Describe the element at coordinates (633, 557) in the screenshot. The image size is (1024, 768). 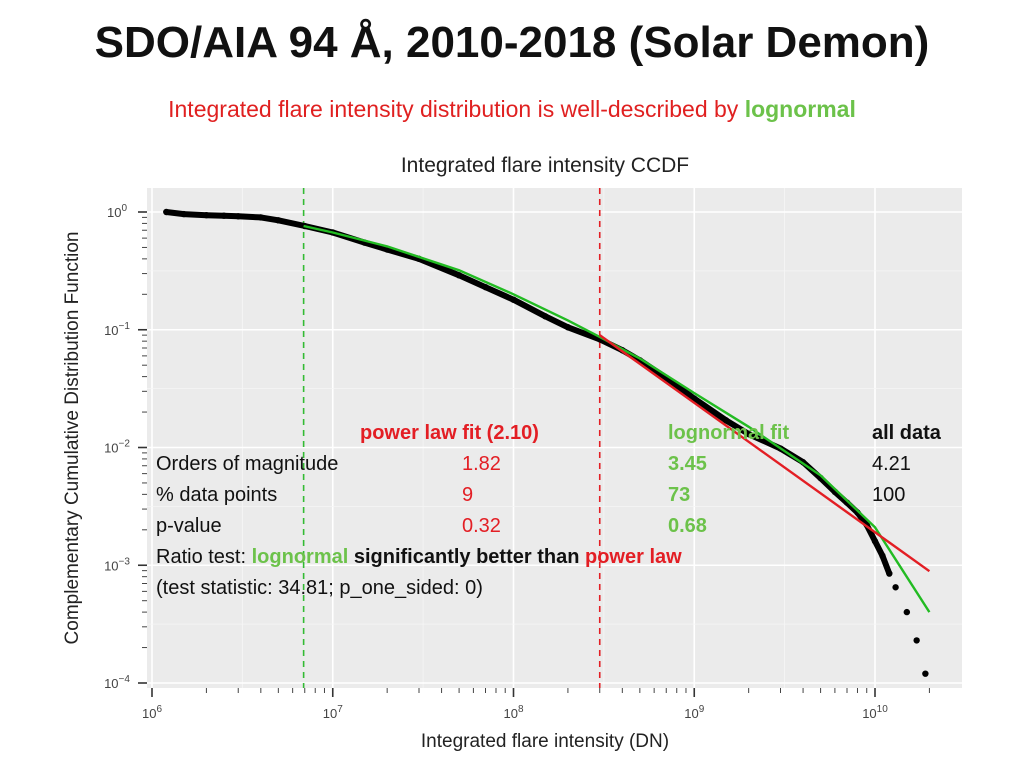
I see `ratio-test-loser: power law` at that location.